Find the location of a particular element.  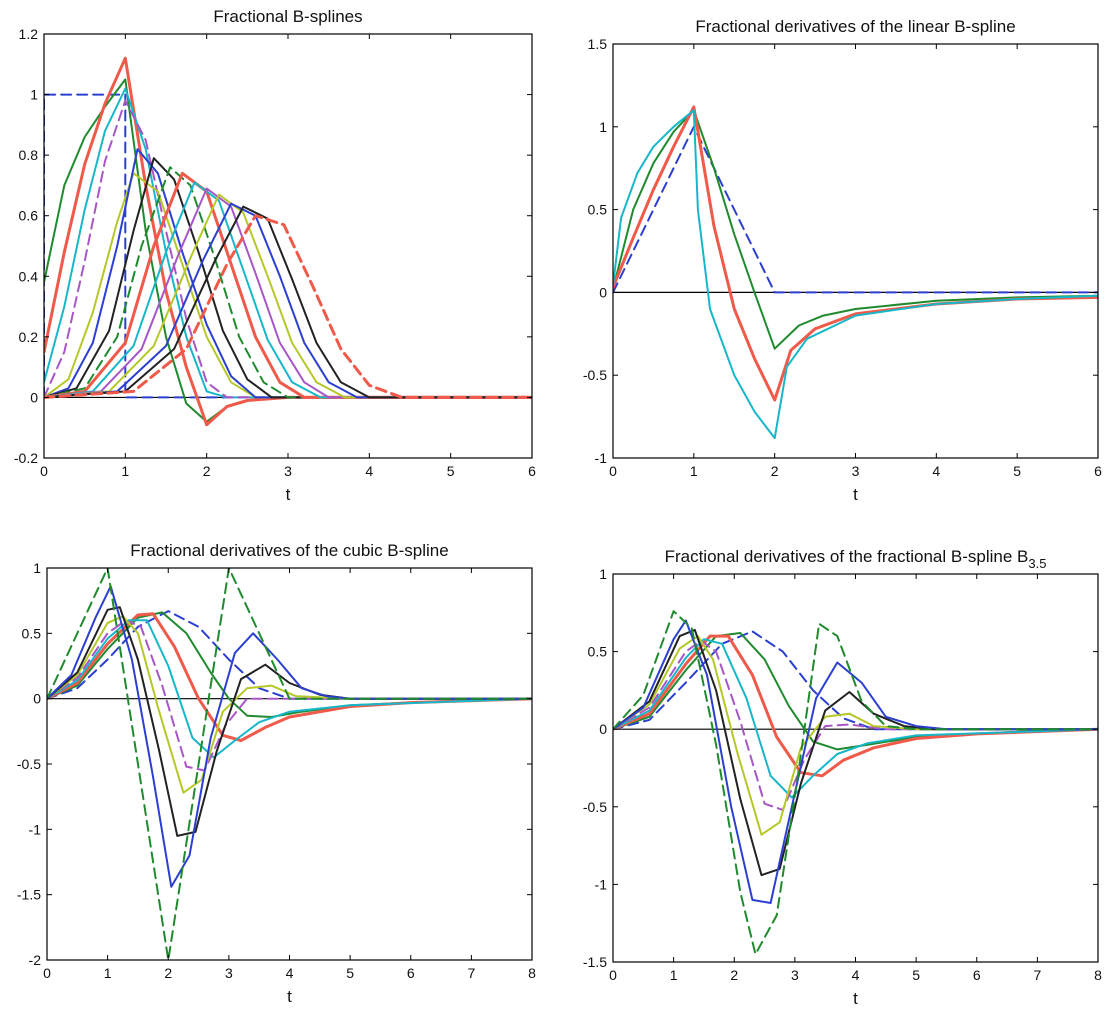

y-tick-label: 0.4 is located at coordinates (29, 276).